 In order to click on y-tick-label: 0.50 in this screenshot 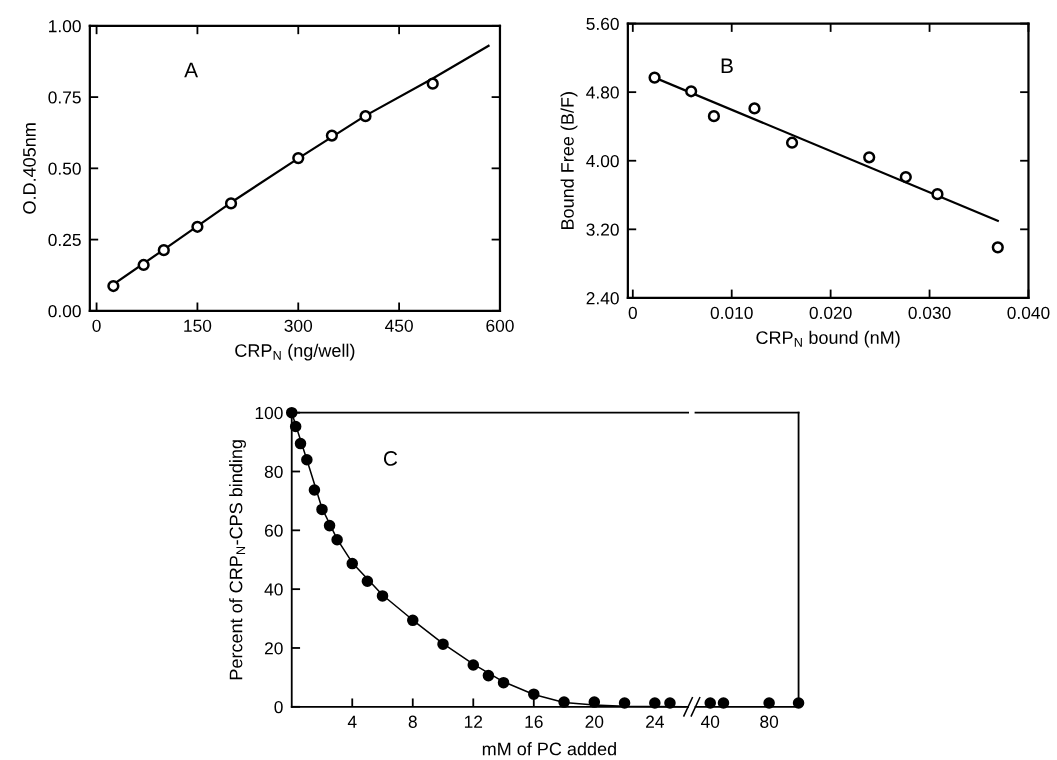, I will do `click(64, 168)`.